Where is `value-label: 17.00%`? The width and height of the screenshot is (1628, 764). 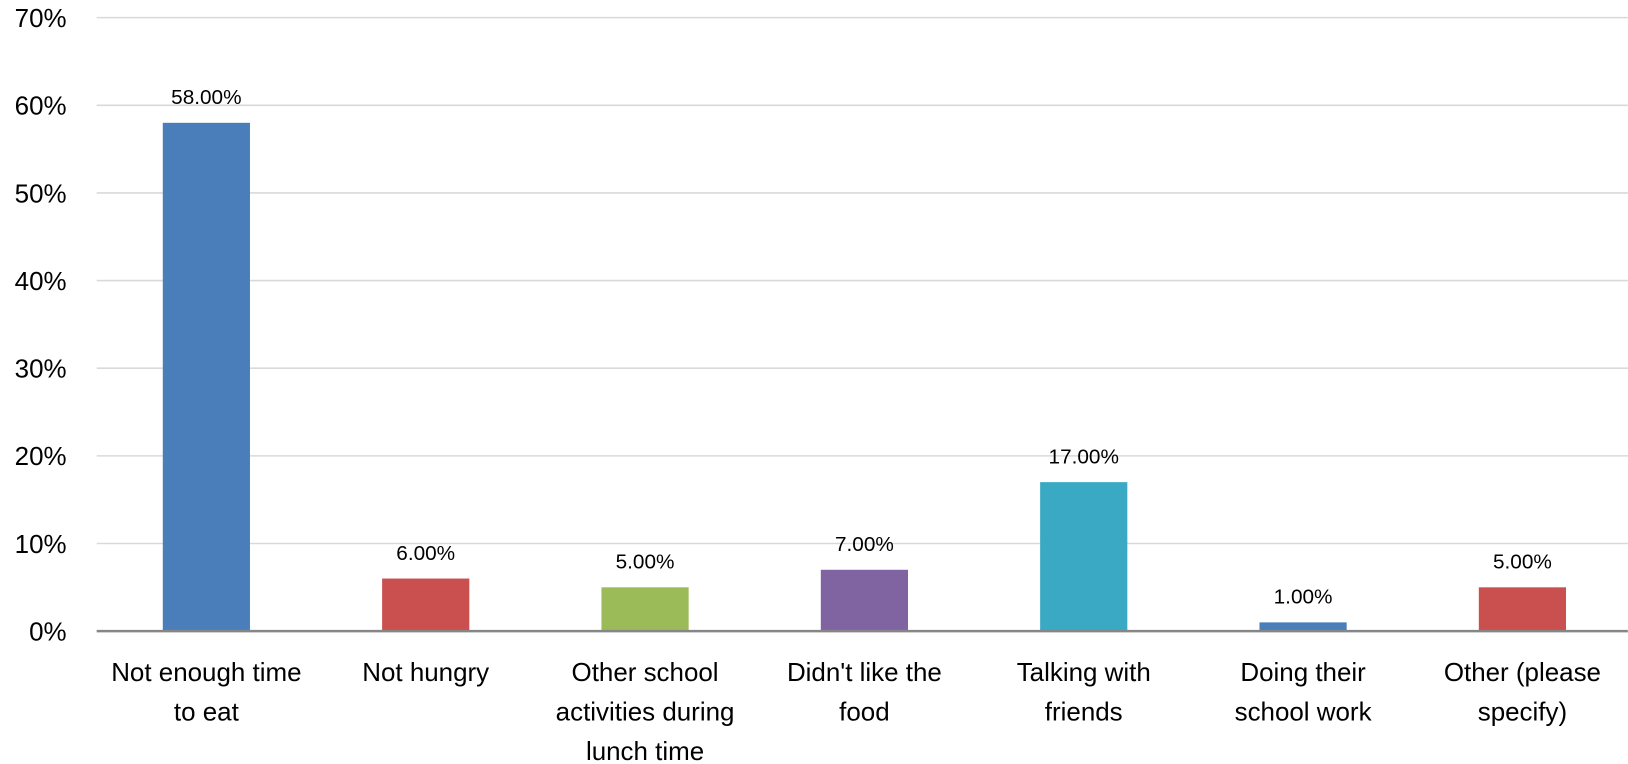
value-label: 17.00% is located at coordinates (1084, 456).